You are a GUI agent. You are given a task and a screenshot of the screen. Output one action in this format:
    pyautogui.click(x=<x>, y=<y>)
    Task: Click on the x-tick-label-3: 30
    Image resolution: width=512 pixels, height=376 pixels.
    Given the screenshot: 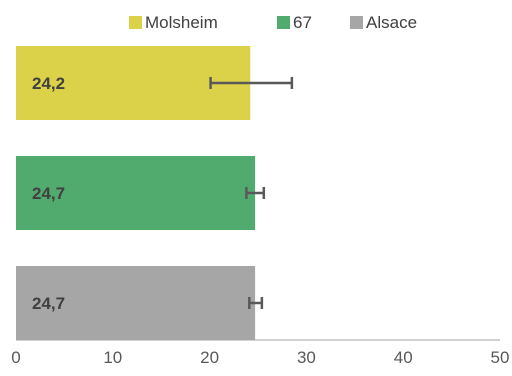 What is the action you would take?
    pyautogui.click(x=306, y=357)
    